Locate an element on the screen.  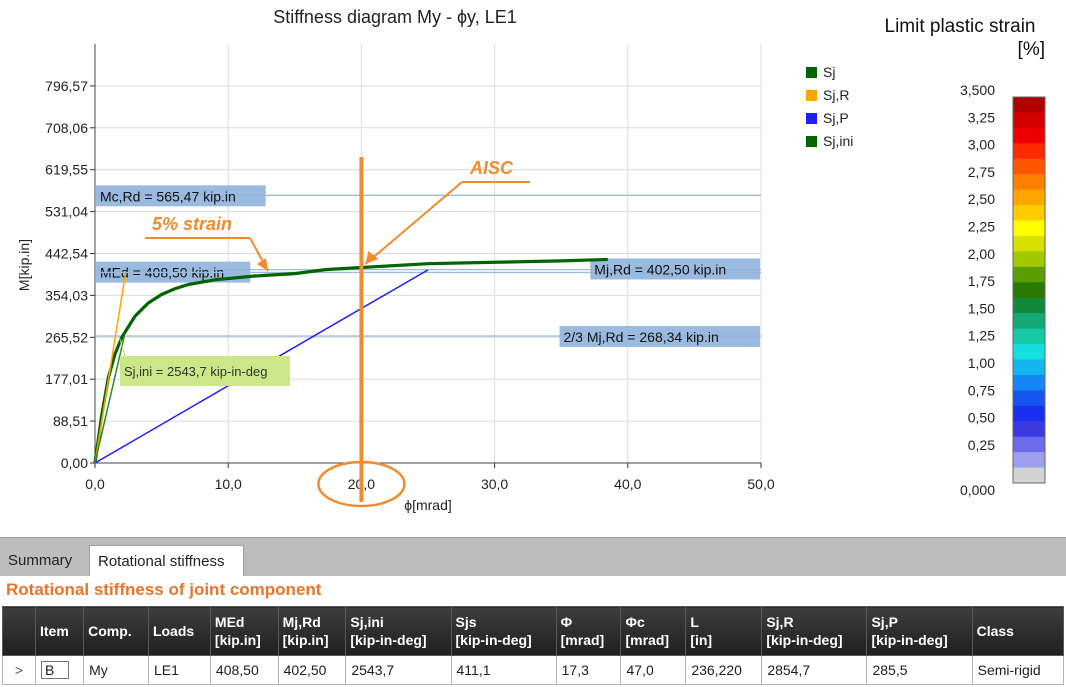
column-header: MEd [kip.in] is located at coordinates (244, 631).